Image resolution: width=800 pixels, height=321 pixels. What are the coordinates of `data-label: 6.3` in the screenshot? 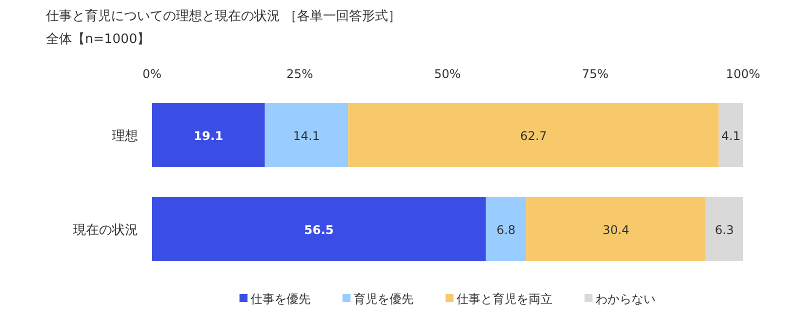 It's located at (724, 230).